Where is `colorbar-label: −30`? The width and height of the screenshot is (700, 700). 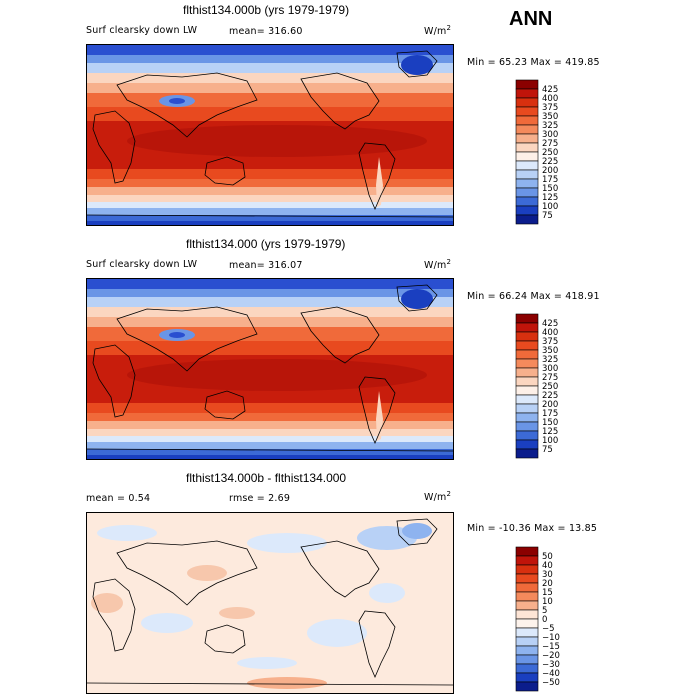
colorbar-label: −30 is located at coordinates (551, 665).